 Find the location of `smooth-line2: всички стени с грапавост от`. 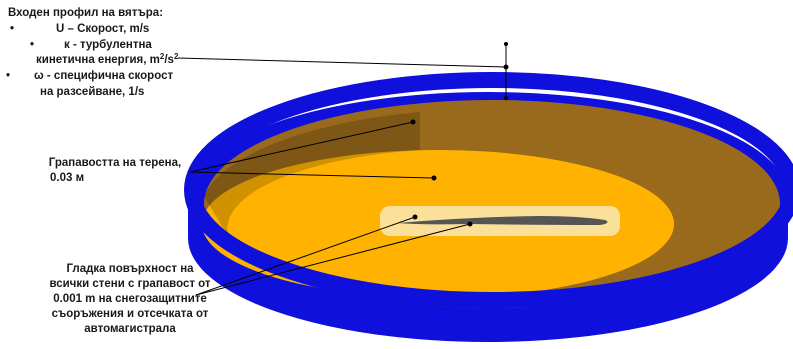

smooth-line2: всички стени с грапавост от is located at coordinates (130, 284).